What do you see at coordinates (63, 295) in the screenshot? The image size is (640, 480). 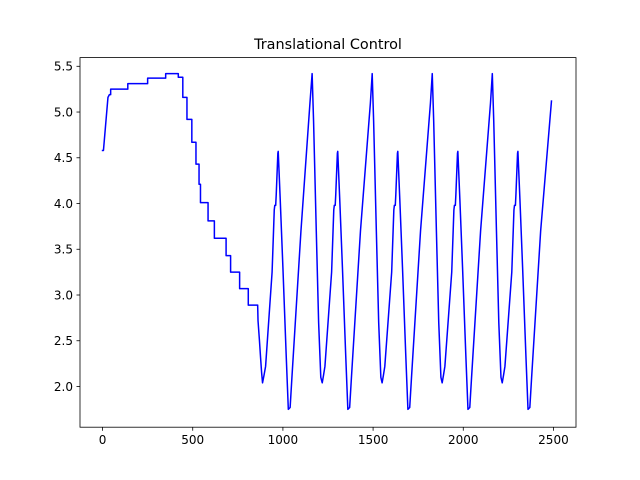 I see `y-tick-label: 3.0` at bounding box center [63, 295].